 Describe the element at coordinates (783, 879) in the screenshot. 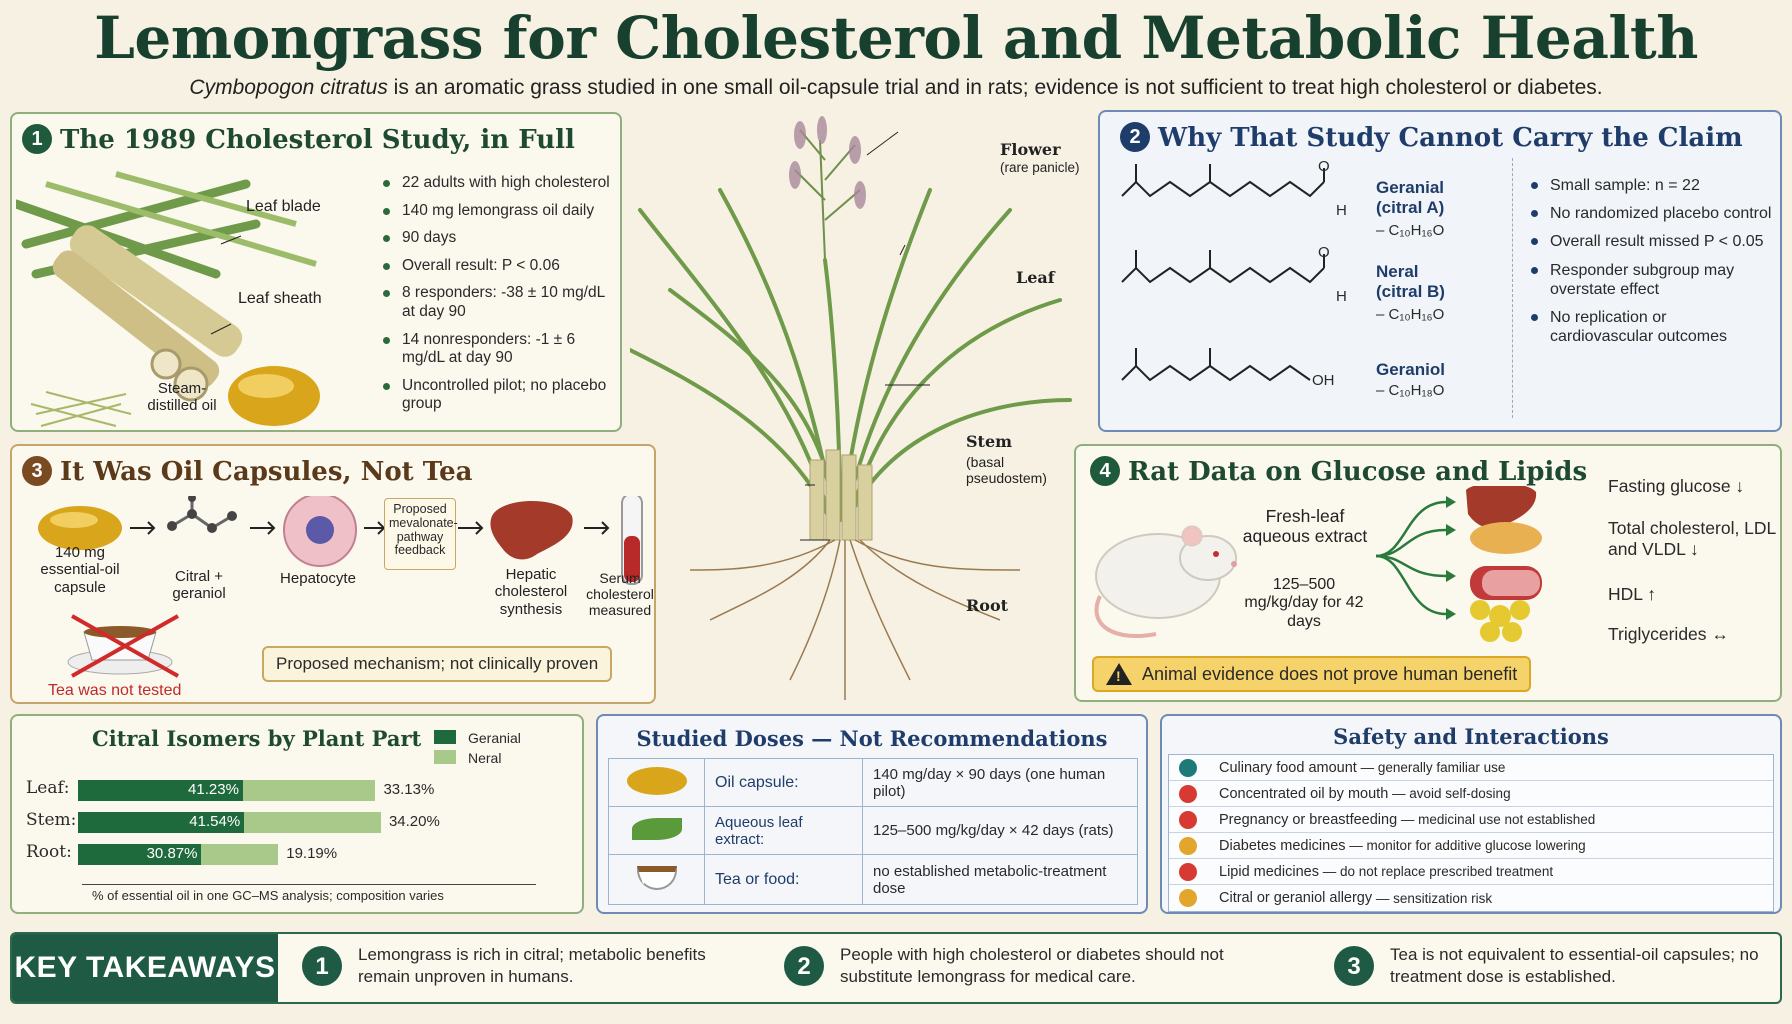

I see `dose-label: Tea or food:` at that location.